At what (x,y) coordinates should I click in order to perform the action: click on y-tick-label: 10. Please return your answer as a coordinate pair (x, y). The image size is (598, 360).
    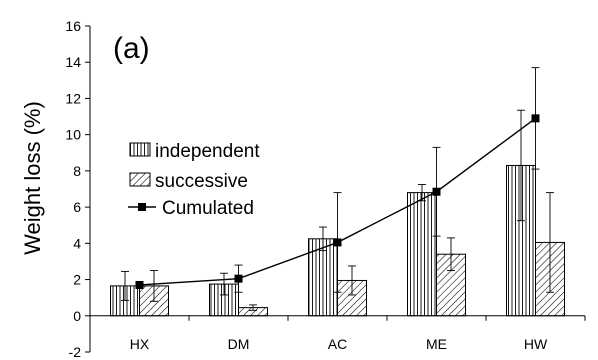
    Looking at the image, I should click on (73, 135).